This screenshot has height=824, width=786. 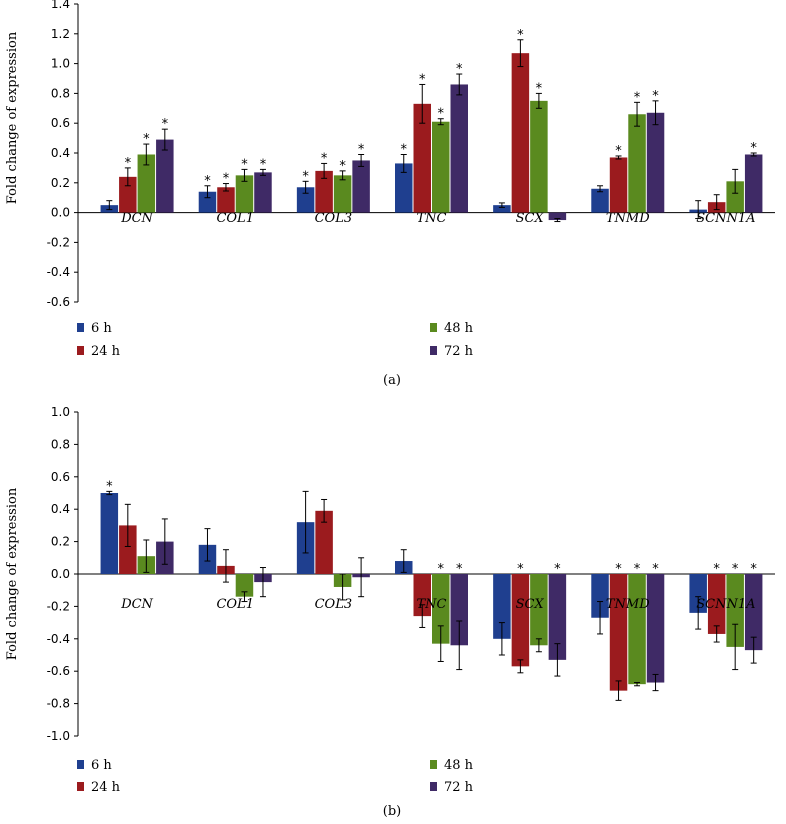 I want to click on category-label: COL3, so click(x=334, y=218).